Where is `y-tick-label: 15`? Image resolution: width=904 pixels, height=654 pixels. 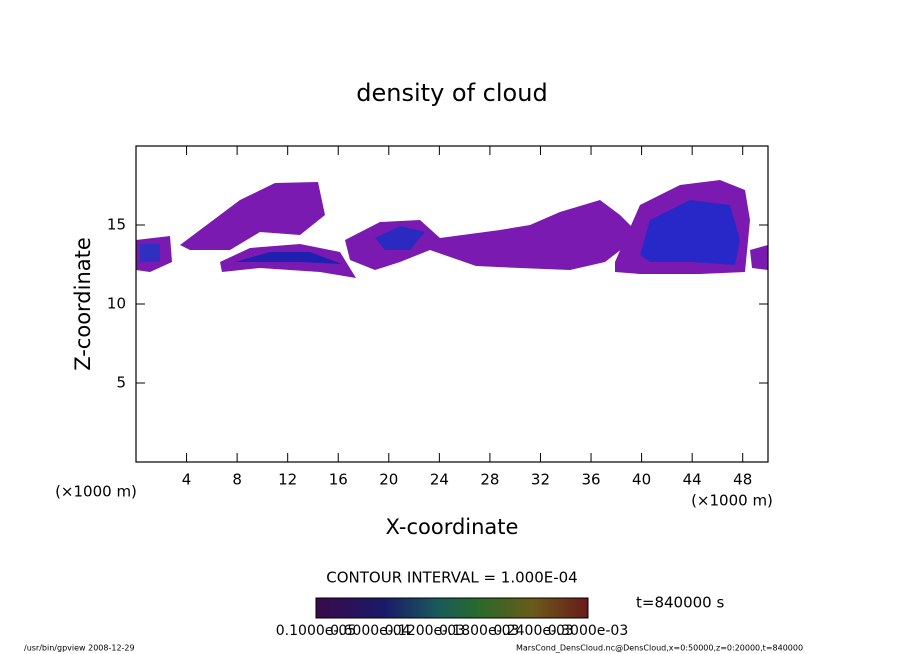
y-tick-label: 15 is located at coordinates (116, 225).